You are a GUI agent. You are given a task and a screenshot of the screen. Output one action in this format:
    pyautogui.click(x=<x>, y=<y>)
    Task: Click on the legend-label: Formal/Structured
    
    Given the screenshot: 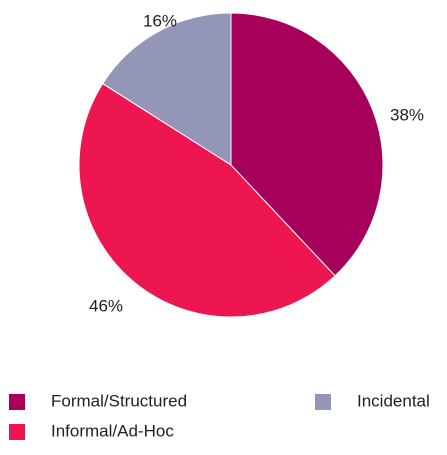 What is the action you would take?
    pyautogui.click(x=119, y=400)
    